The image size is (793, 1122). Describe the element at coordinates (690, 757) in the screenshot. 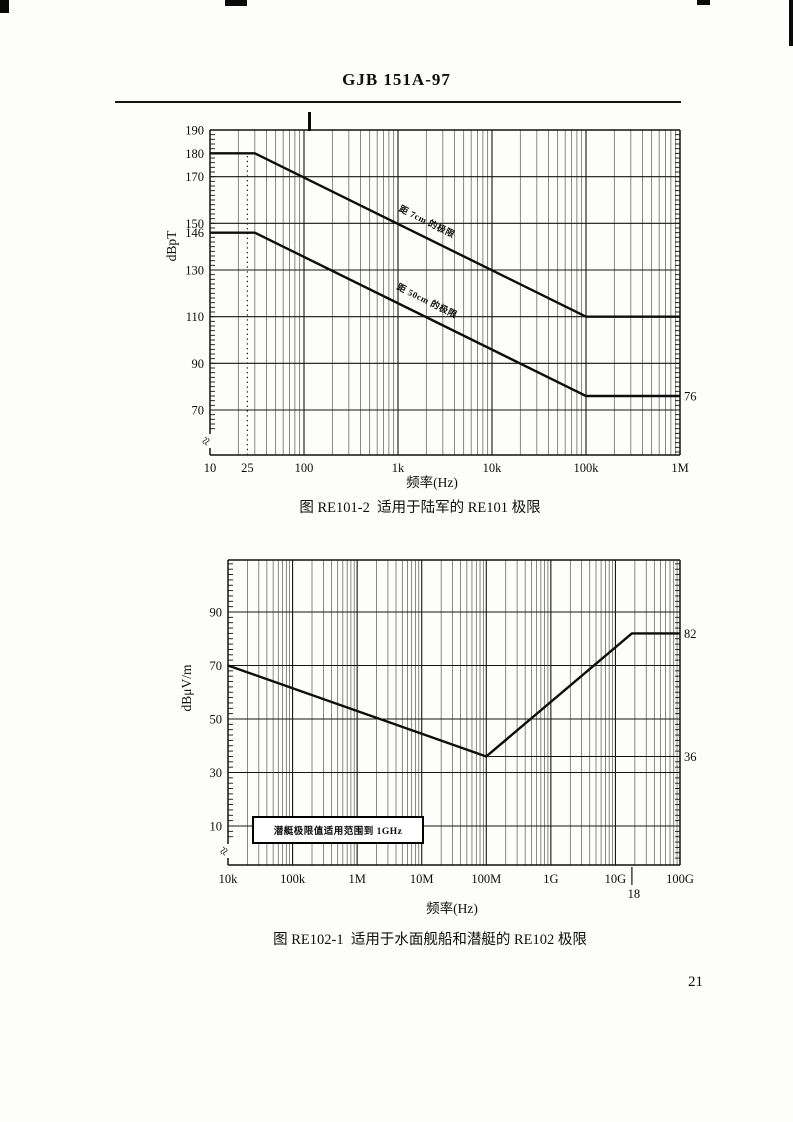

I see `right-value-label: 36` at that location.